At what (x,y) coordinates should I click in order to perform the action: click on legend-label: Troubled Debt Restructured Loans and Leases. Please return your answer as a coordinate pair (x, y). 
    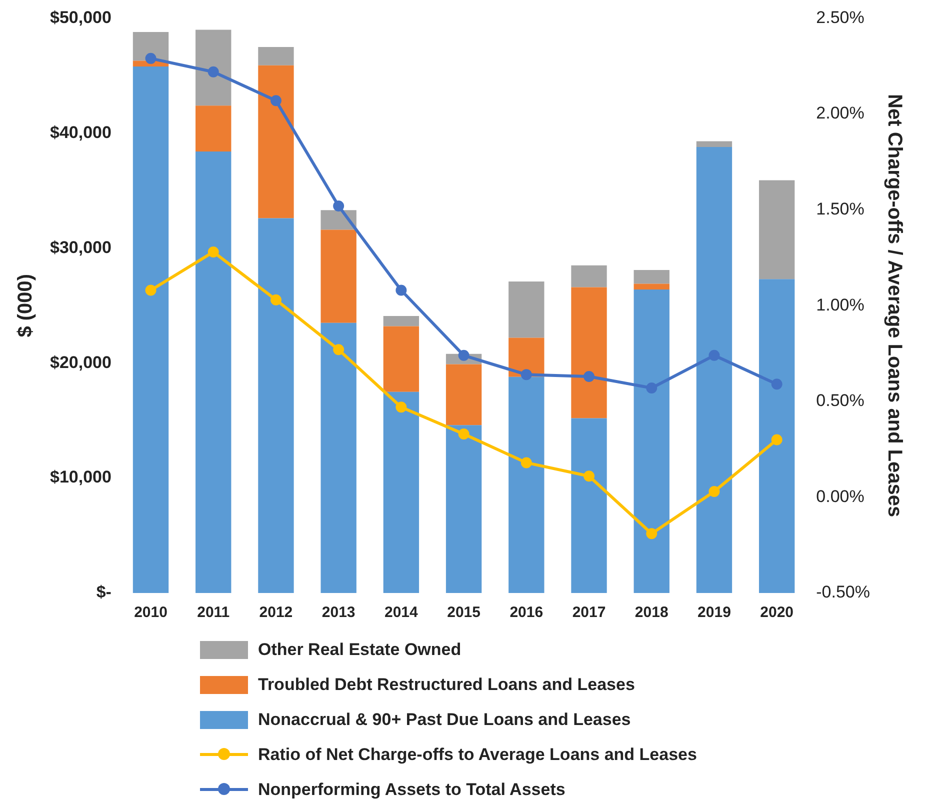
    Looking at the image, I should click on (446, 684).